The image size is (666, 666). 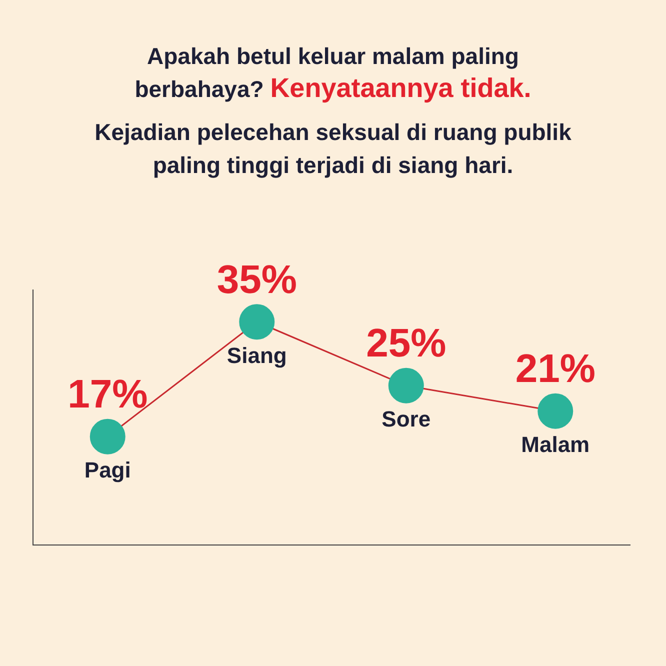 I want to click on data-label: 21%, so click(x=555, y=369).